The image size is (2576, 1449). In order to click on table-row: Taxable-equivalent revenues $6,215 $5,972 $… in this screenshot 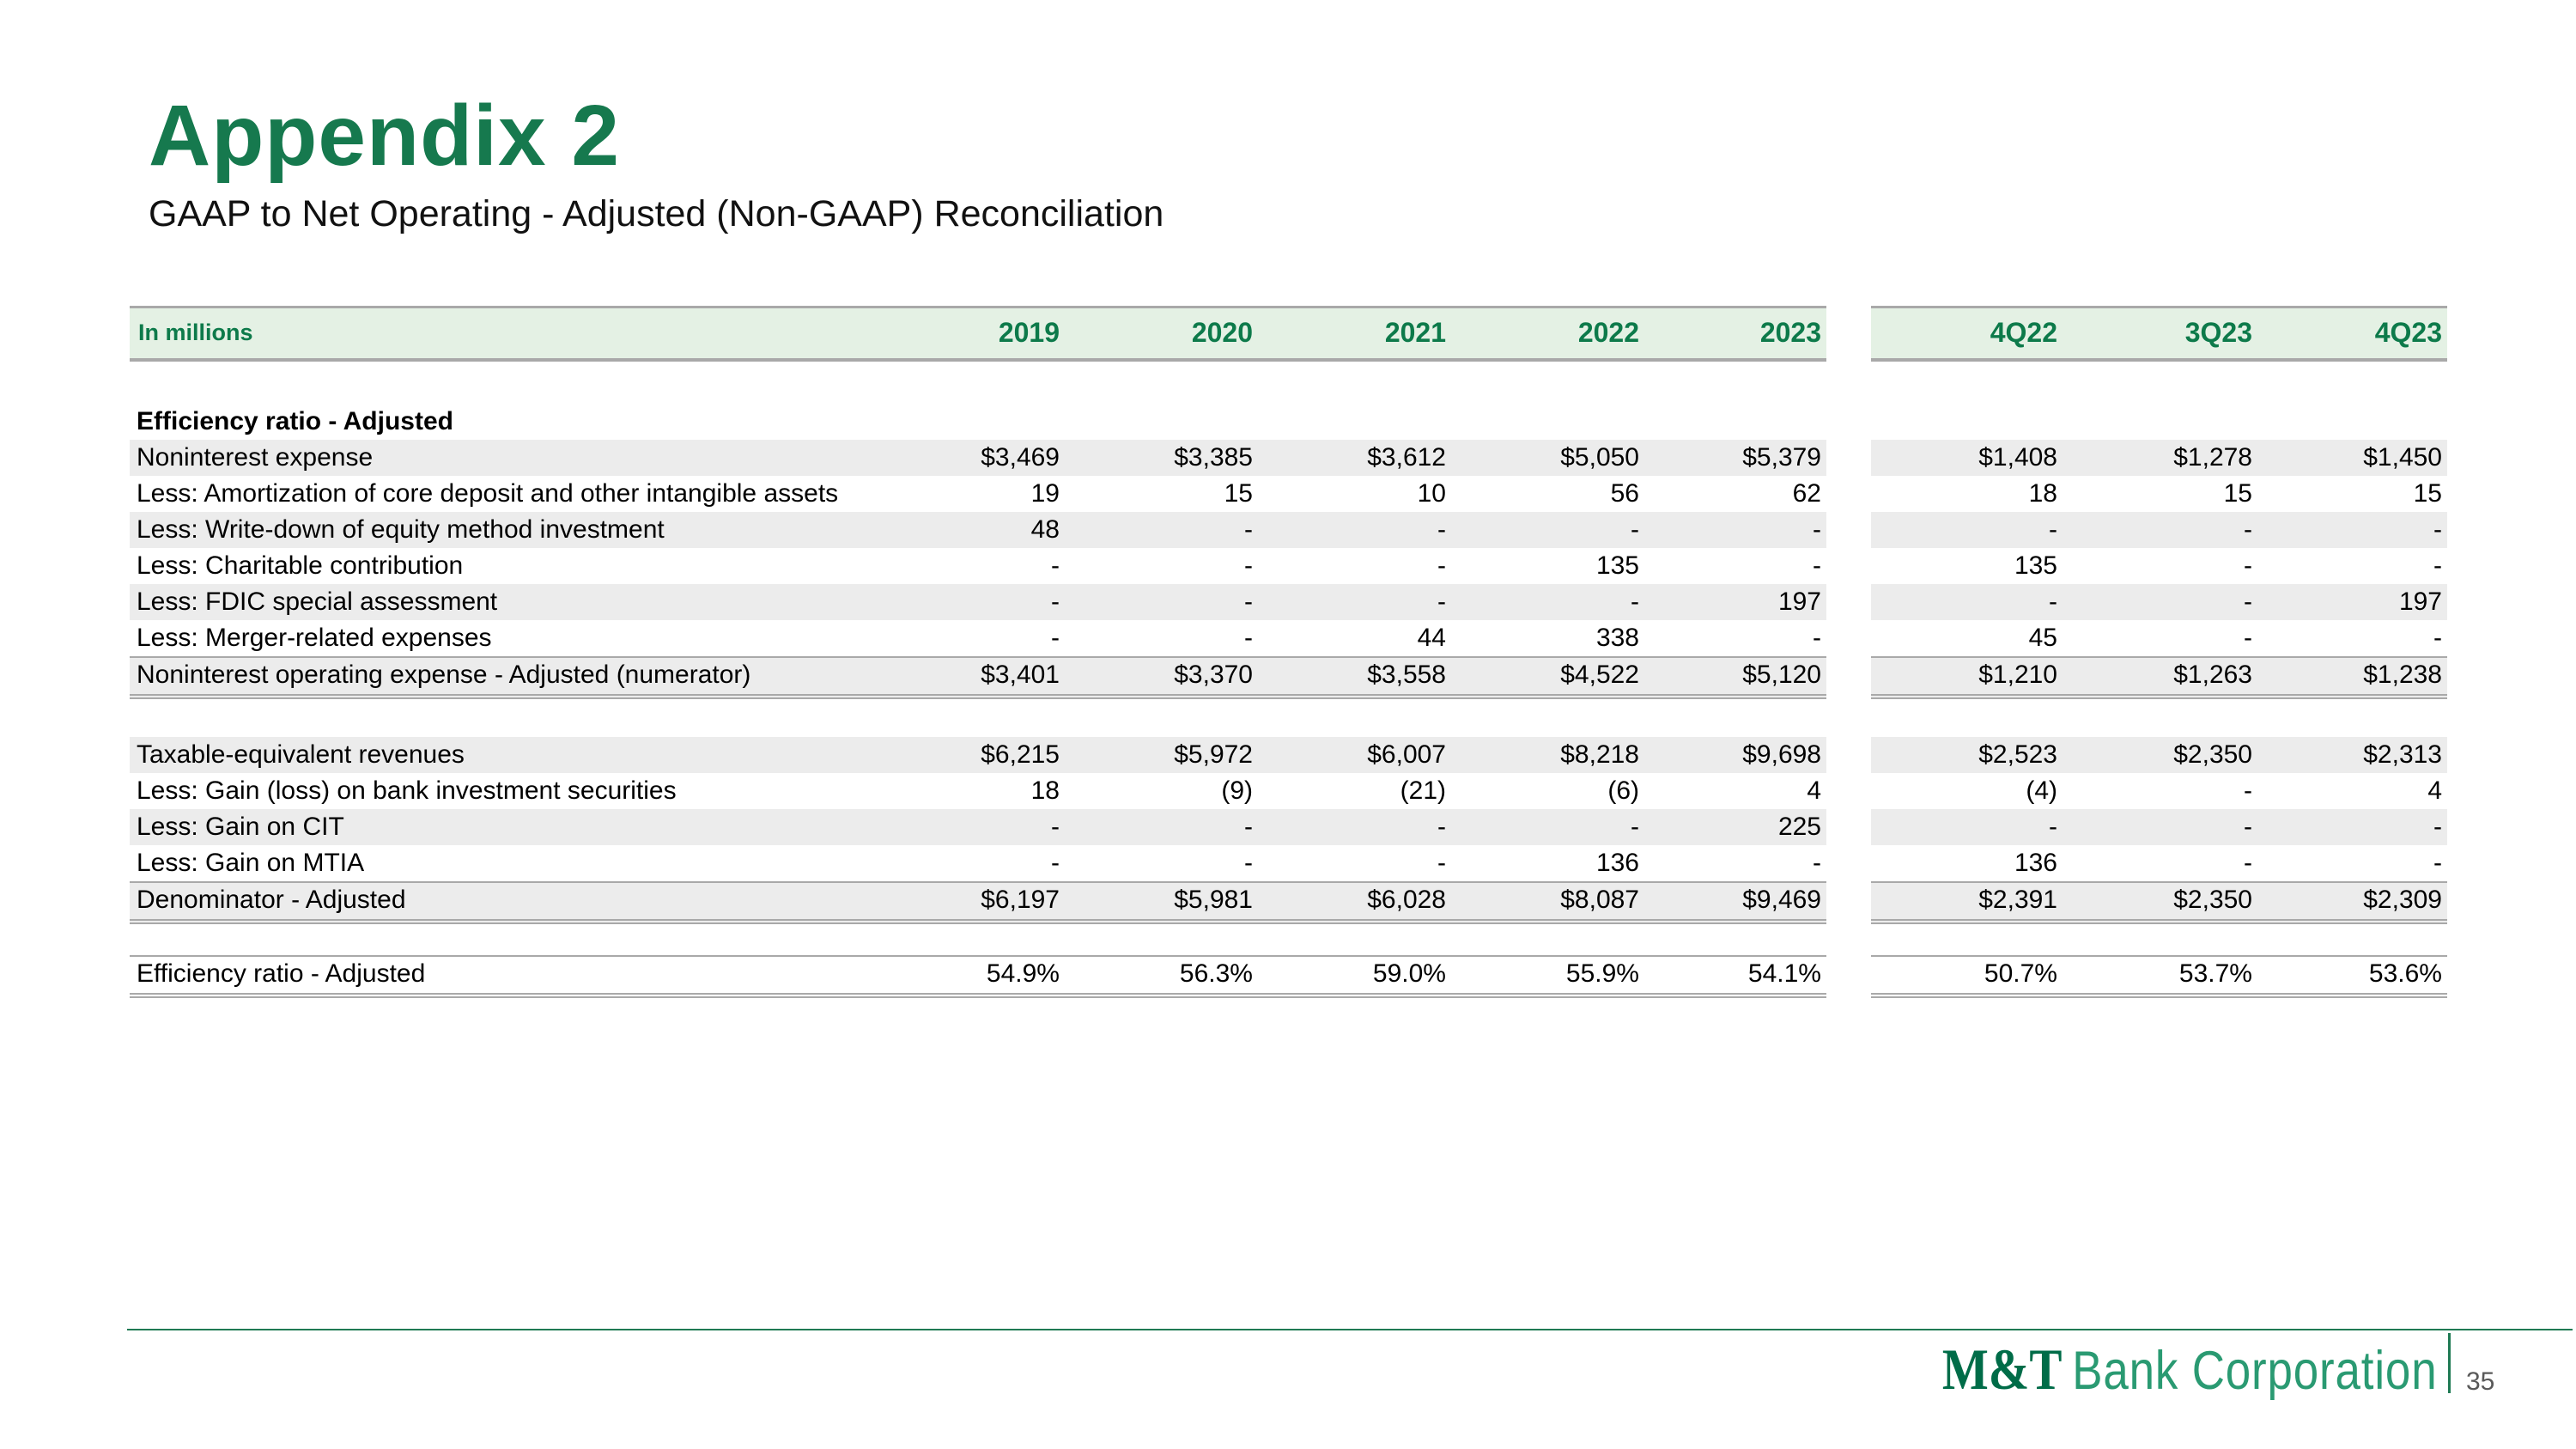, I will do `click(1288, 755)`.